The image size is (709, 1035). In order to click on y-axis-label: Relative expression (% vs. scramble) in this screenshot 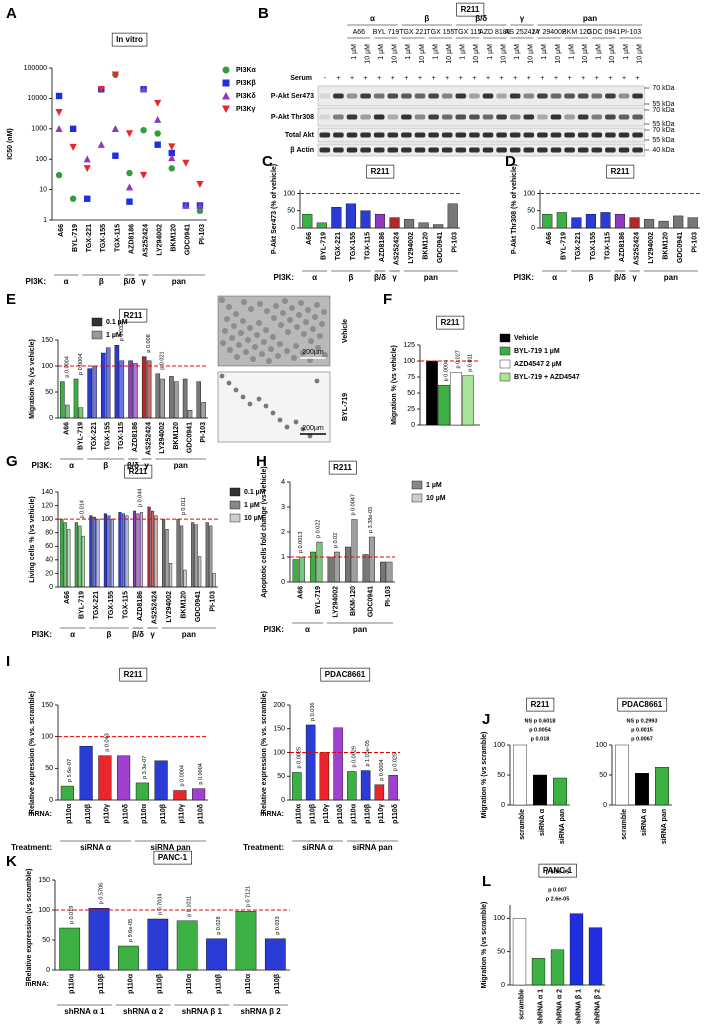, I will do `click(32, 752)`.